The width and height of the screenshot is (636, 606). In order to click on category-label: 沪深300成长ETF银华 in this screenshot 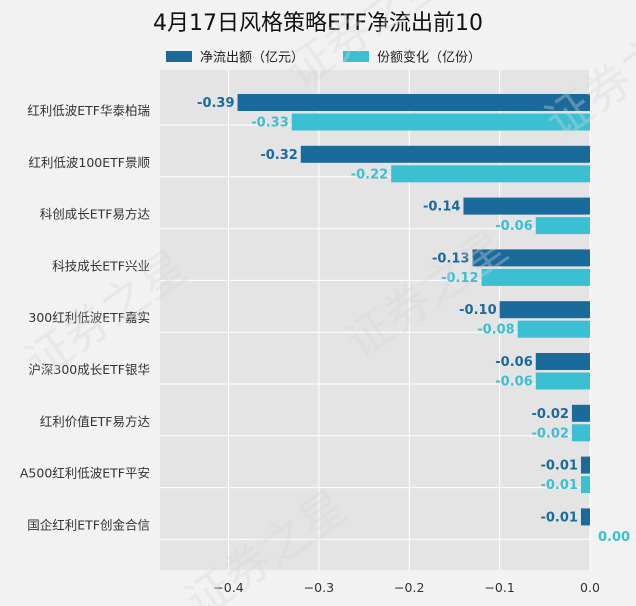, I will do `click(89, 369)`.